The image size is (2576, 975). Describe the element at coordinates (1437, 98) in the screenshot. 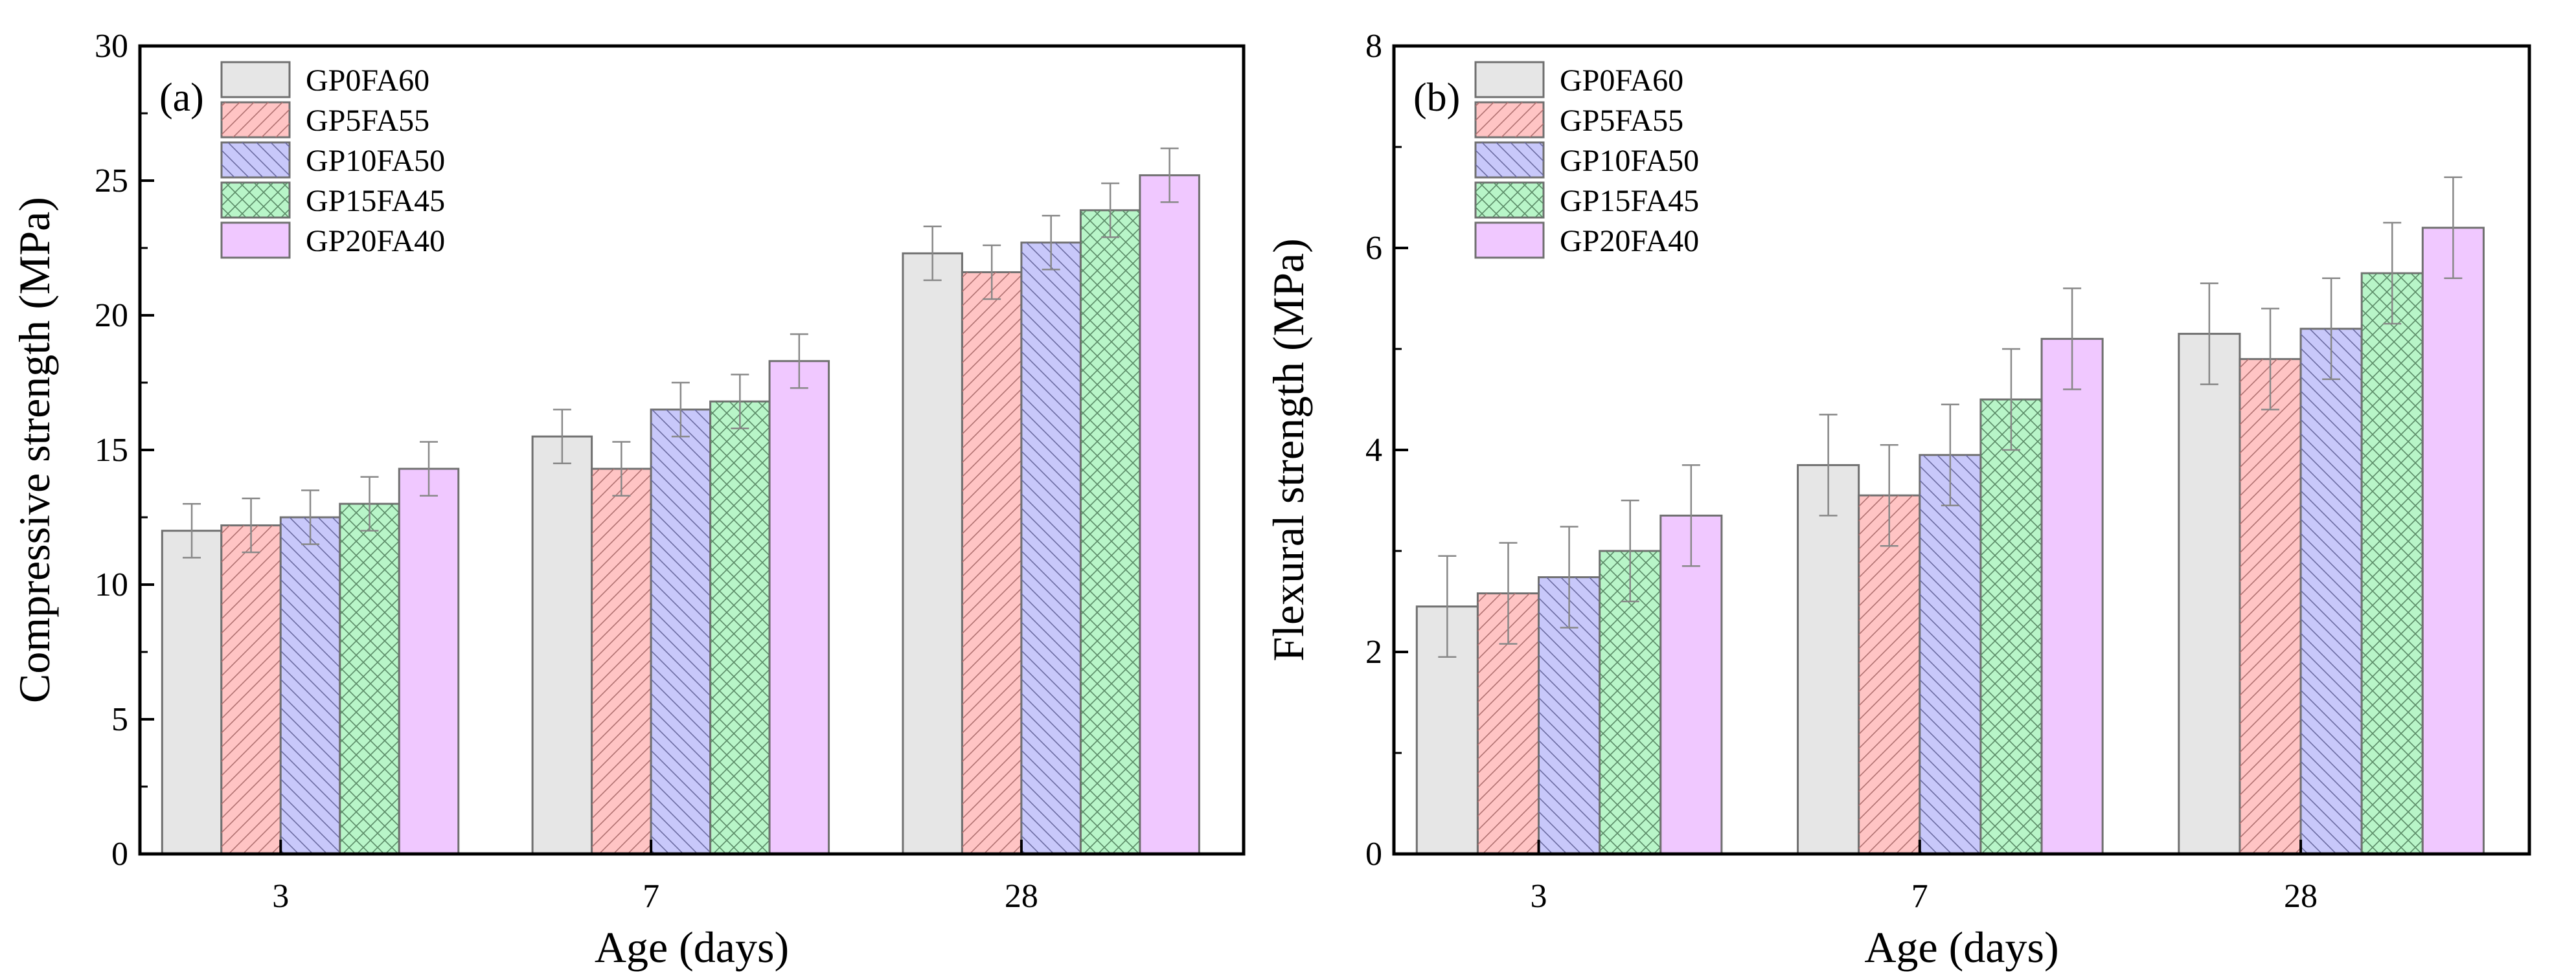

I see `panel-label: (b)` at that location.